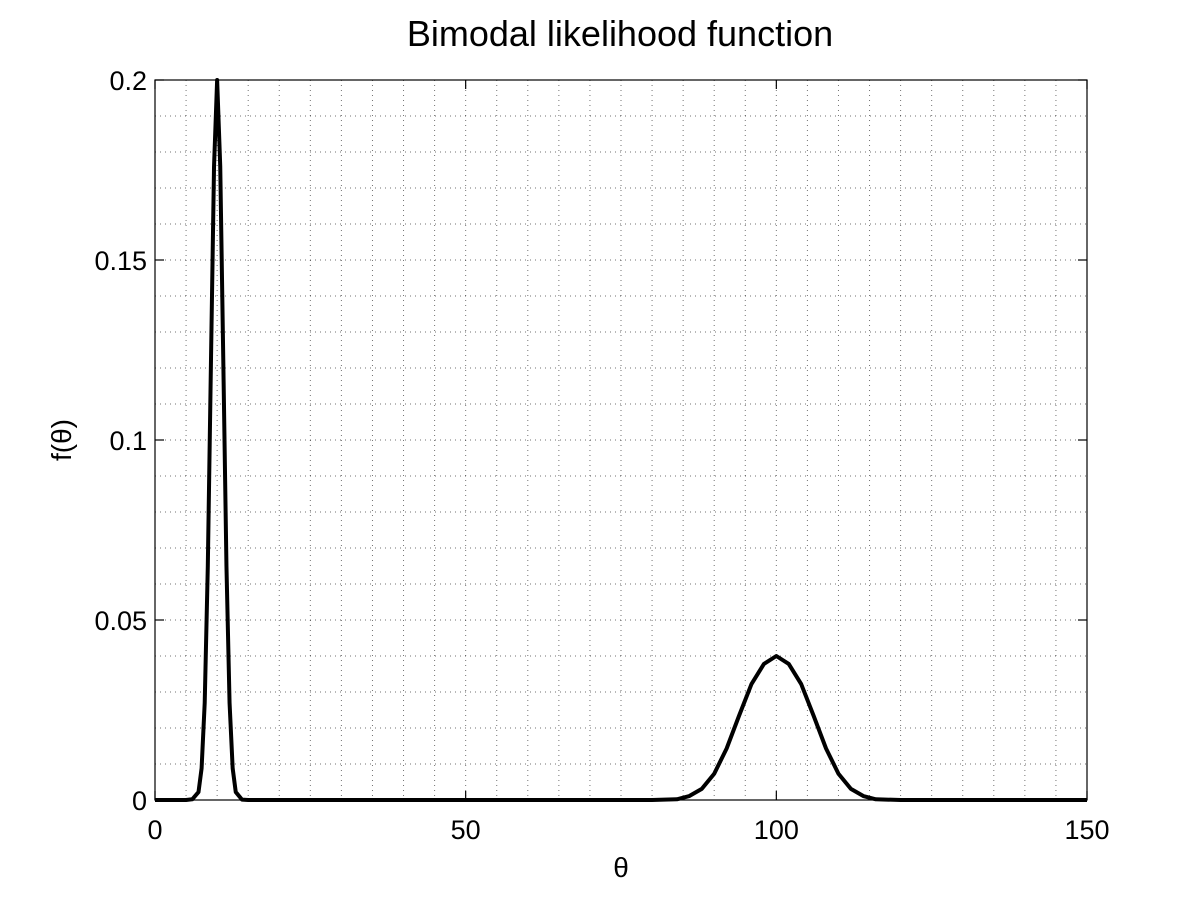 The image size is (1200, 900). What do you see at coordinates (776, 830) in the screenshot?
I see `x-tick-label: 100` at bounding box center [776, 830].